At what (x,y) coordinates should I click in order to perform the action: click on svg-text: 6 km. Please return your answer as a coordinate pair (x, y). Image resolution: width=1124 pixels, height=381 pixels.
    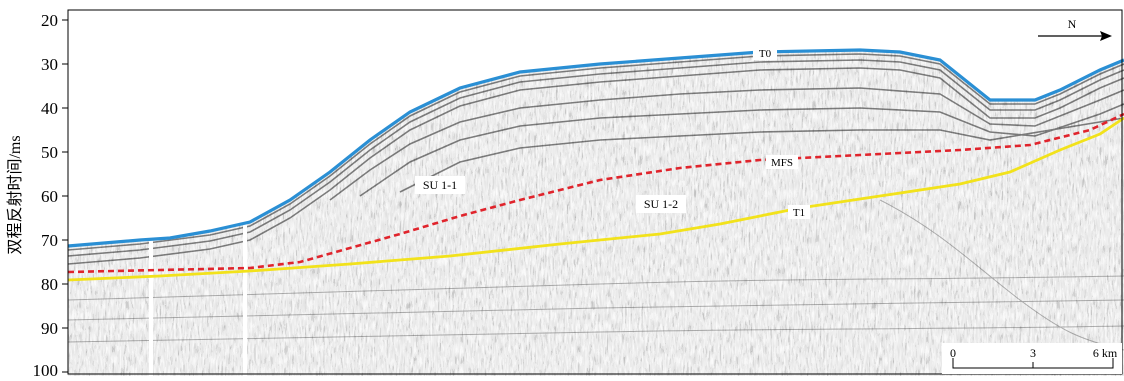
    Looking at the image, I should click on (1105, 353).